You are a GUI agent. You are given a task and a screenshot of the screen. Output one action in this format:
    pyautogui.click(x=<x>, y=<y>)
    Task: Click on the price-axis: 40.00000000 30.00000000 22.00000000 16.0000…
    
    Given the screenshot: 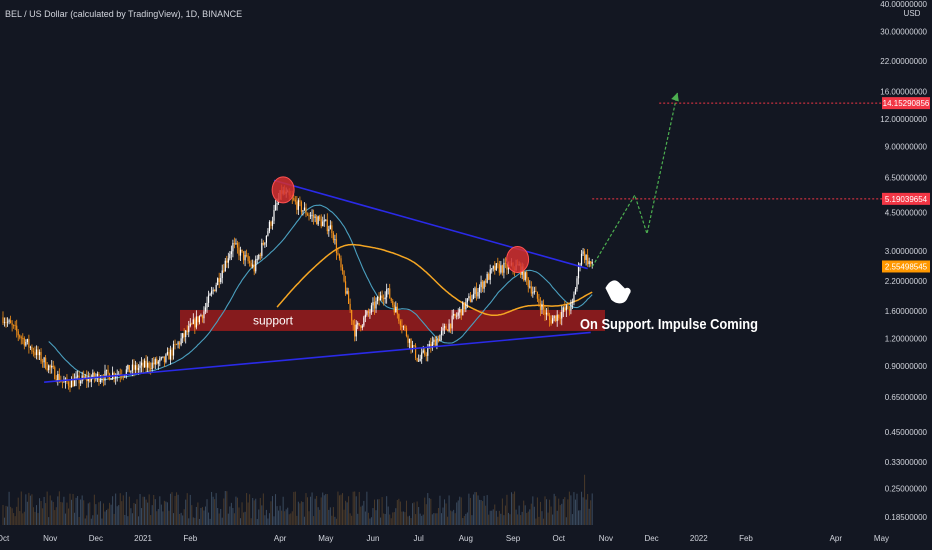 What is the action you would take?
    pyautogui.click(x=903, y=261)
    